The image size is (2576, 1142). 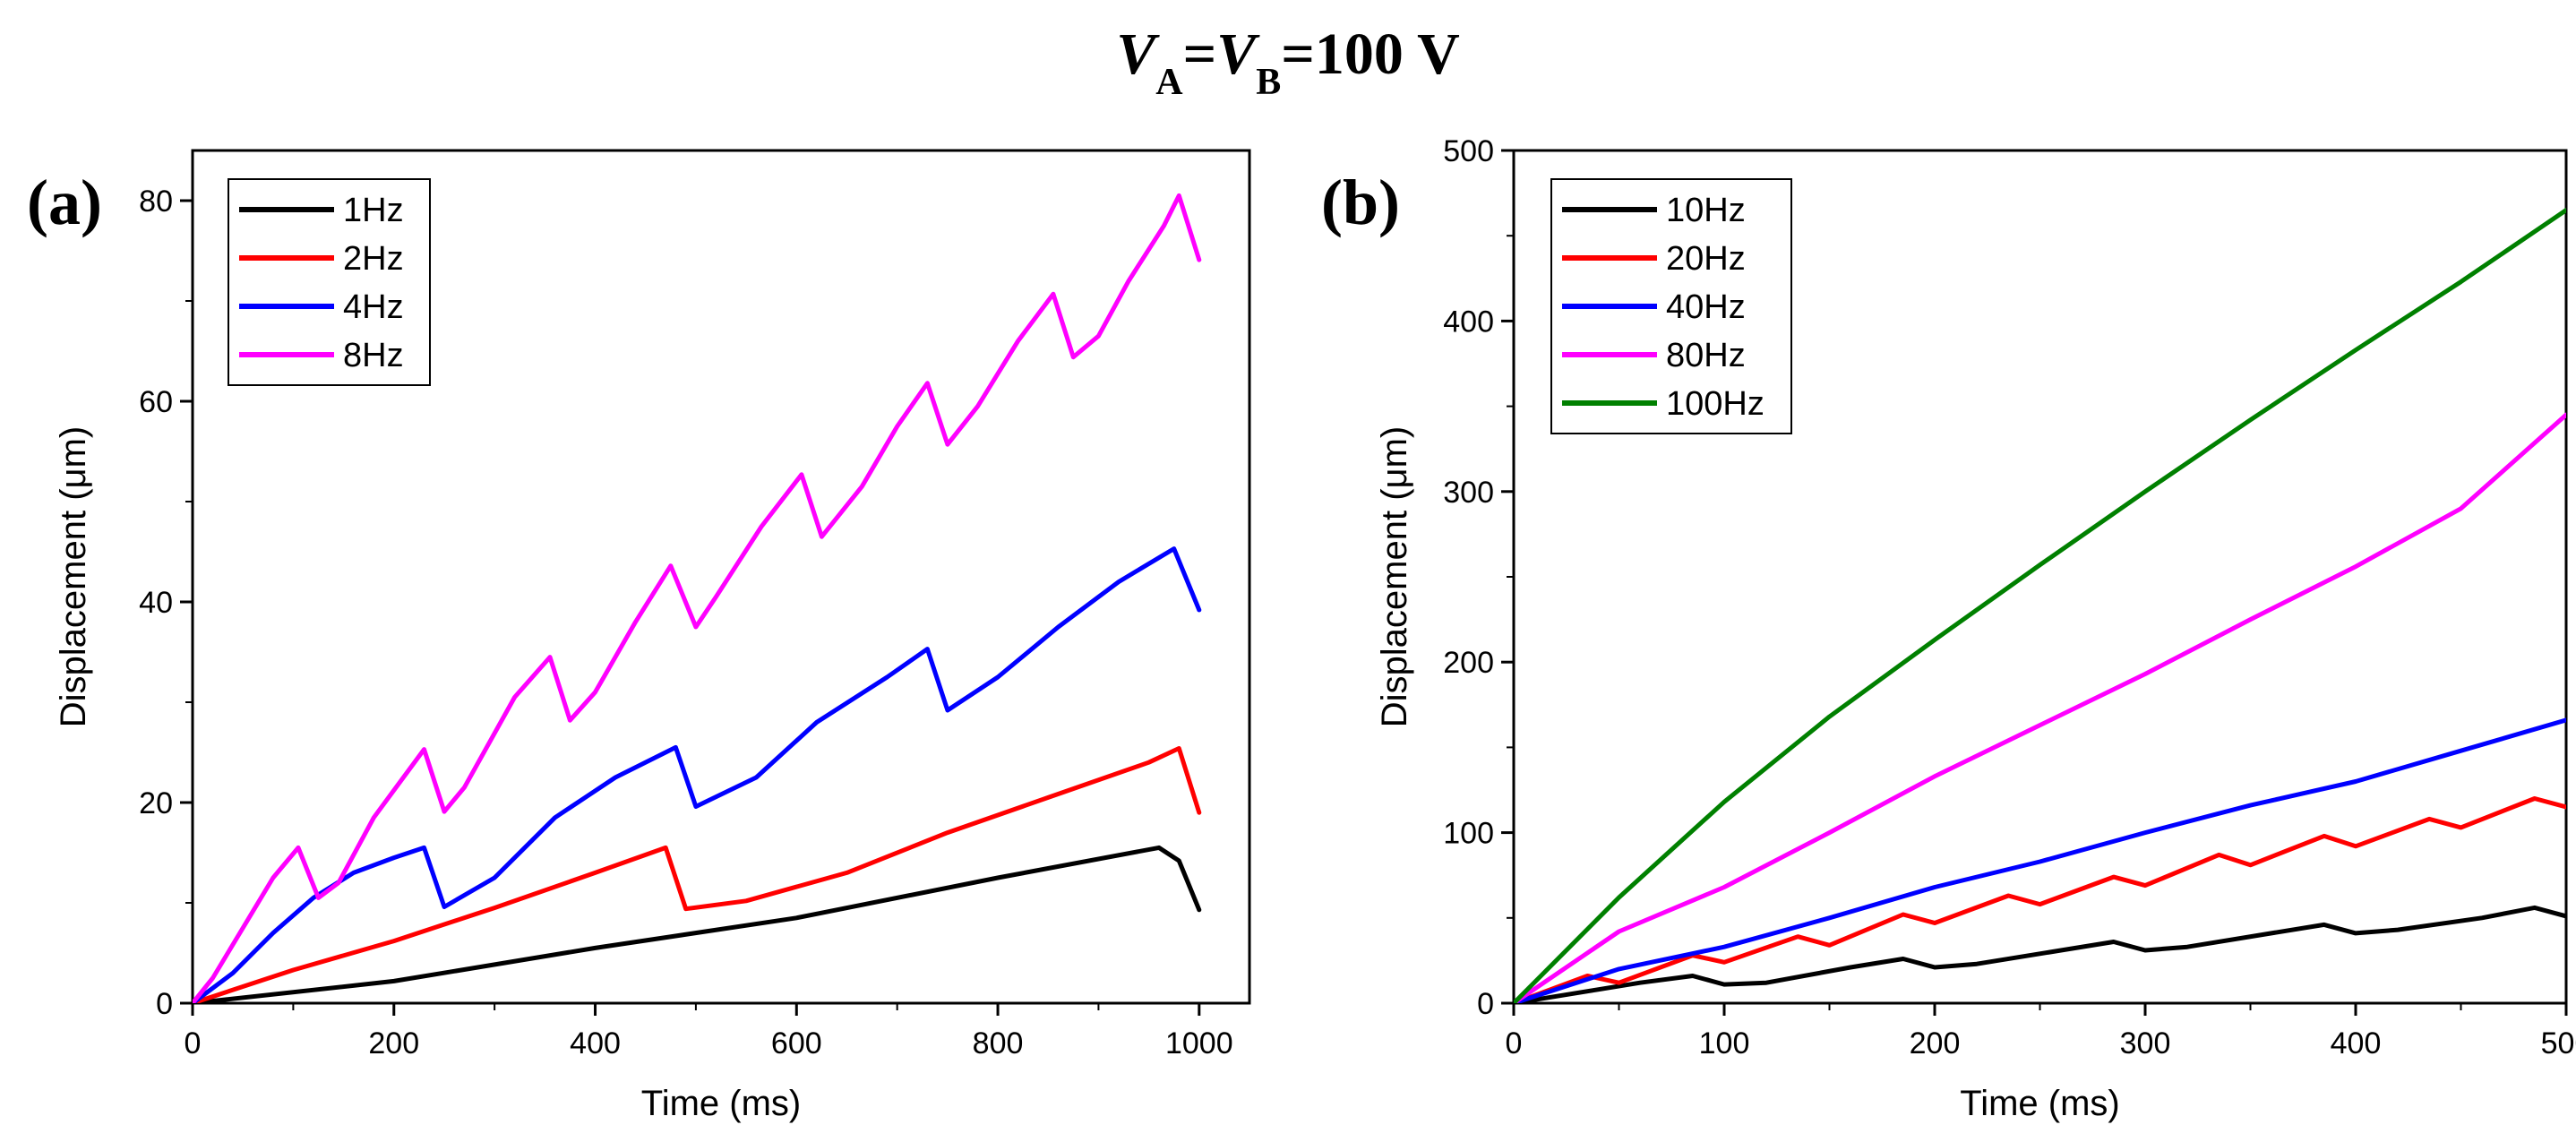 I want to click on y-tick-label: 400, so click(x=1468, y=322).